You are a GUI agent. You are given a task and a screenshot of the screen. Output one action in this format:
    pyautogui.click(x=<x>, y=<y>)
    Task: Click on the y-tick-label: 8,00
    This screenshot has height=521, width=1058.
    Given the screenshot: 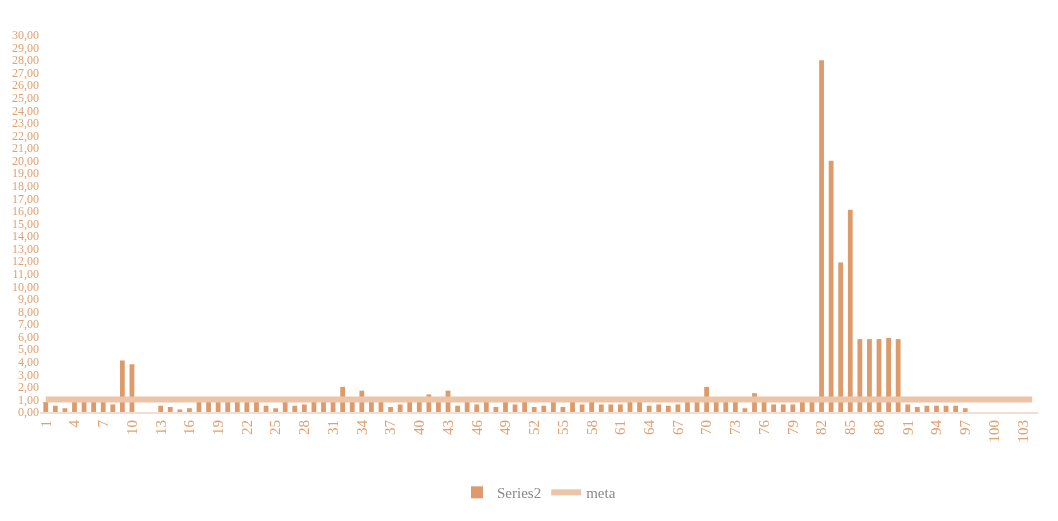 What is the action you would take?
    pyautogui.click(x=28, y=311)
    